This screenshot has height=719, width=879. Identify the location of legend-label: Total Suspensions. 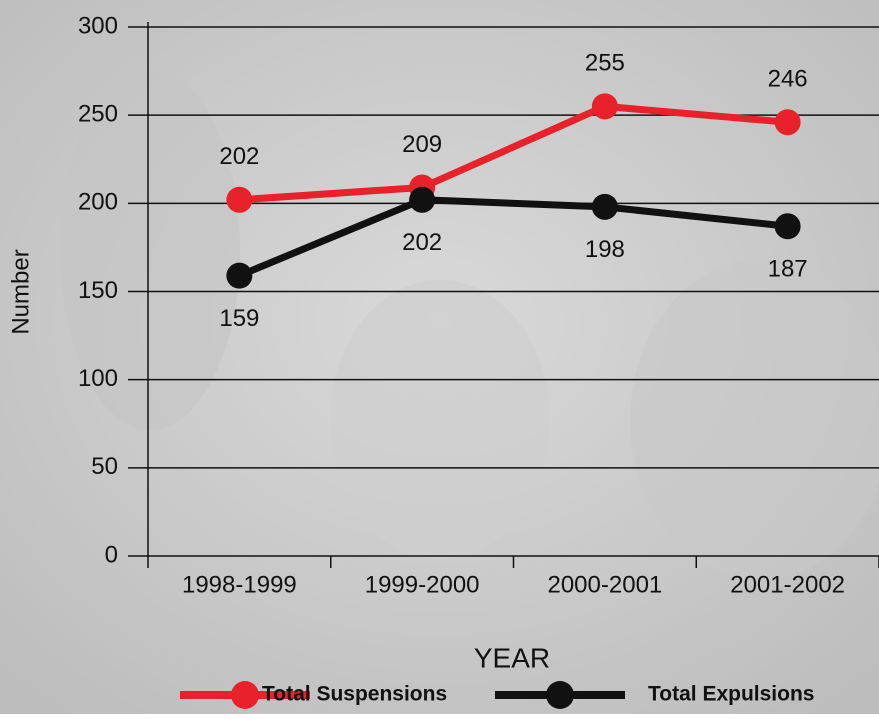
(354, 694).